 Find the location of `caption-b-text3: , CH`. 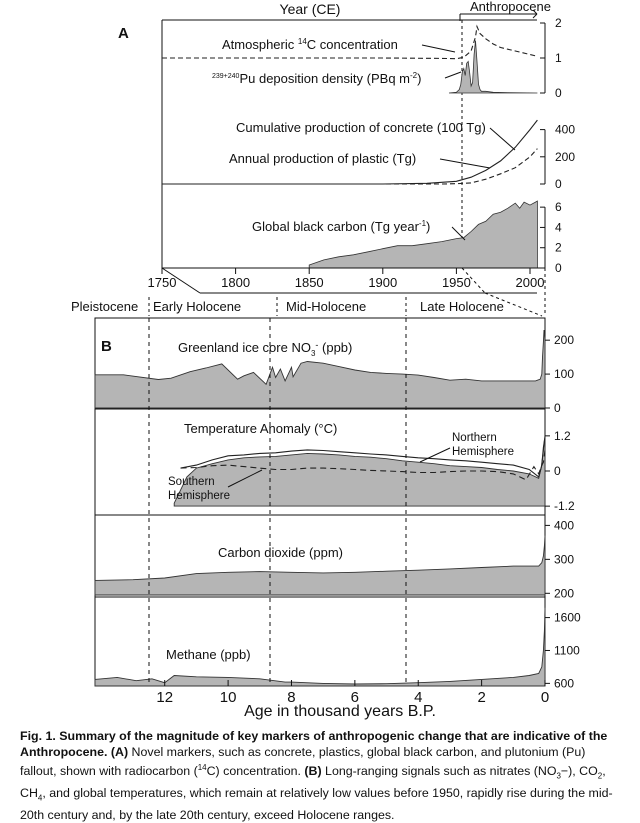

caption-b-text3: , CH is located at coordinates (313, 782).